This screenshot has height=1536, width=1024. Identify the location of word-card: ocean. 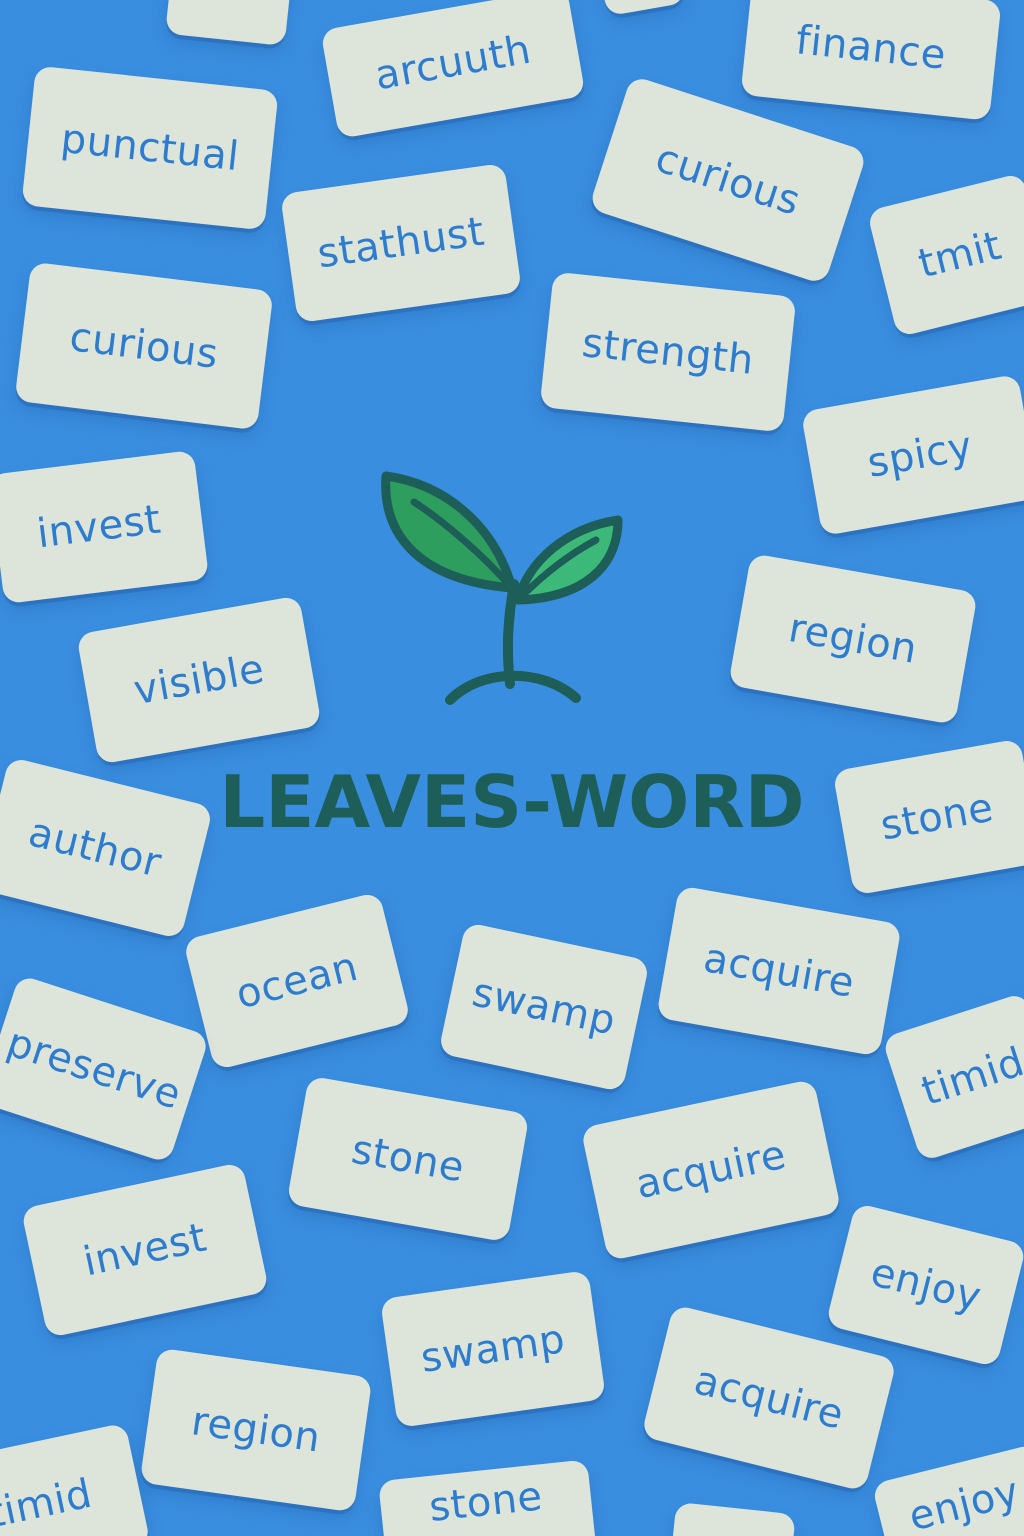
(297, 981).